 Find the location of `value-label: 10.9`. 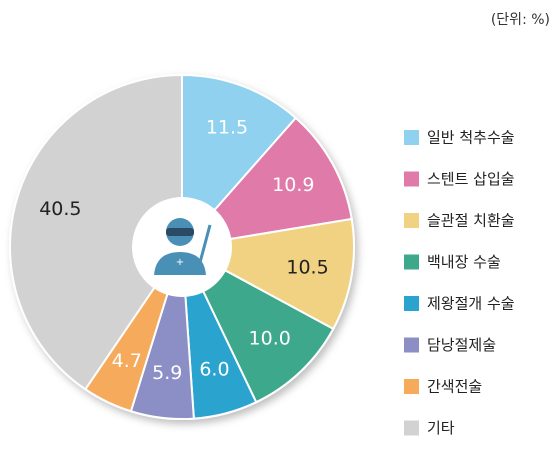

value-label: 10.9 is located at coordinates (293, 185).